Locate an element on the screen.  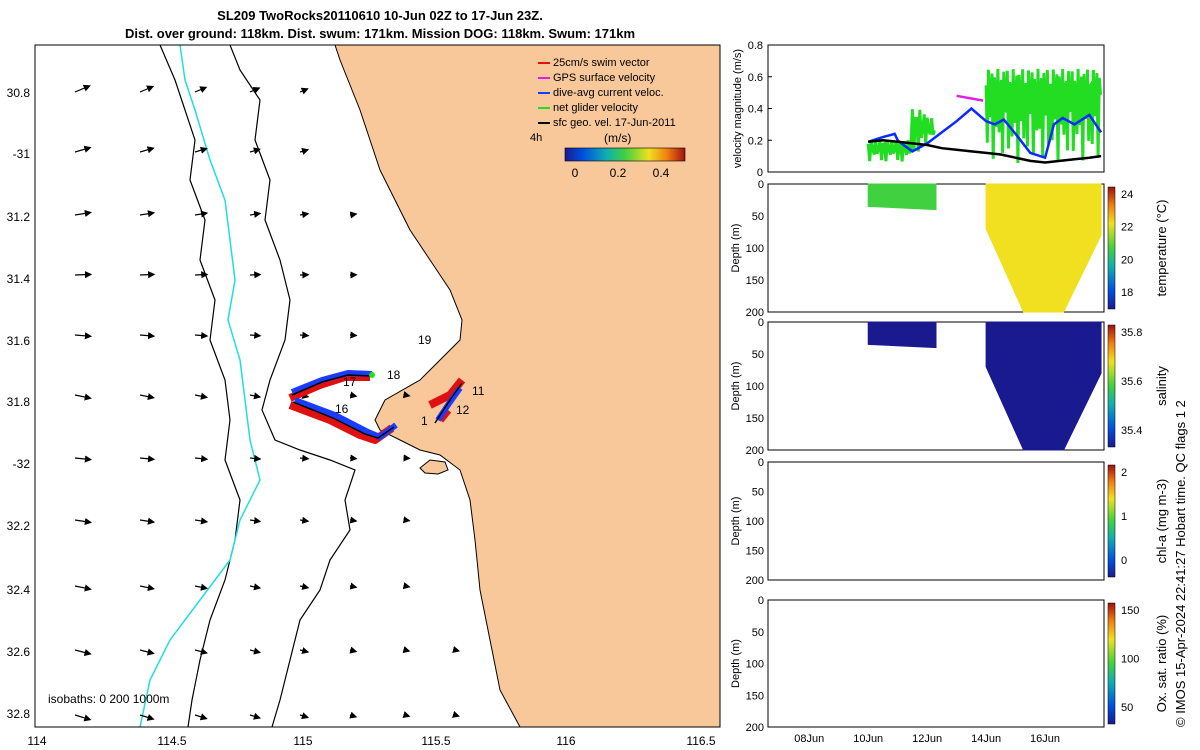
colorbar-tick-label: 18 is located at coordinates (1127, 293).